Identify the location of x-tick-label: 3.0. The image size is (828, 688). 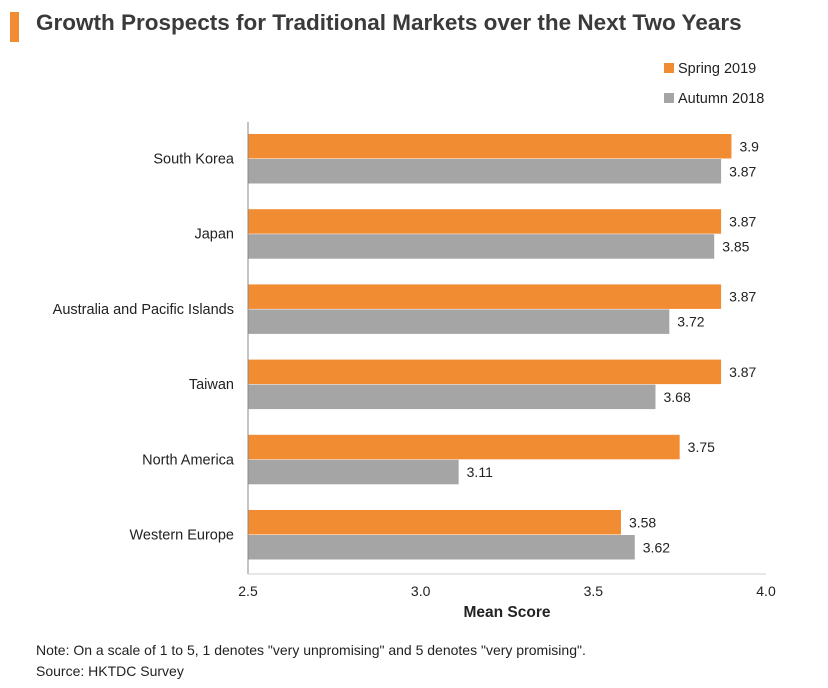
(421, 591).